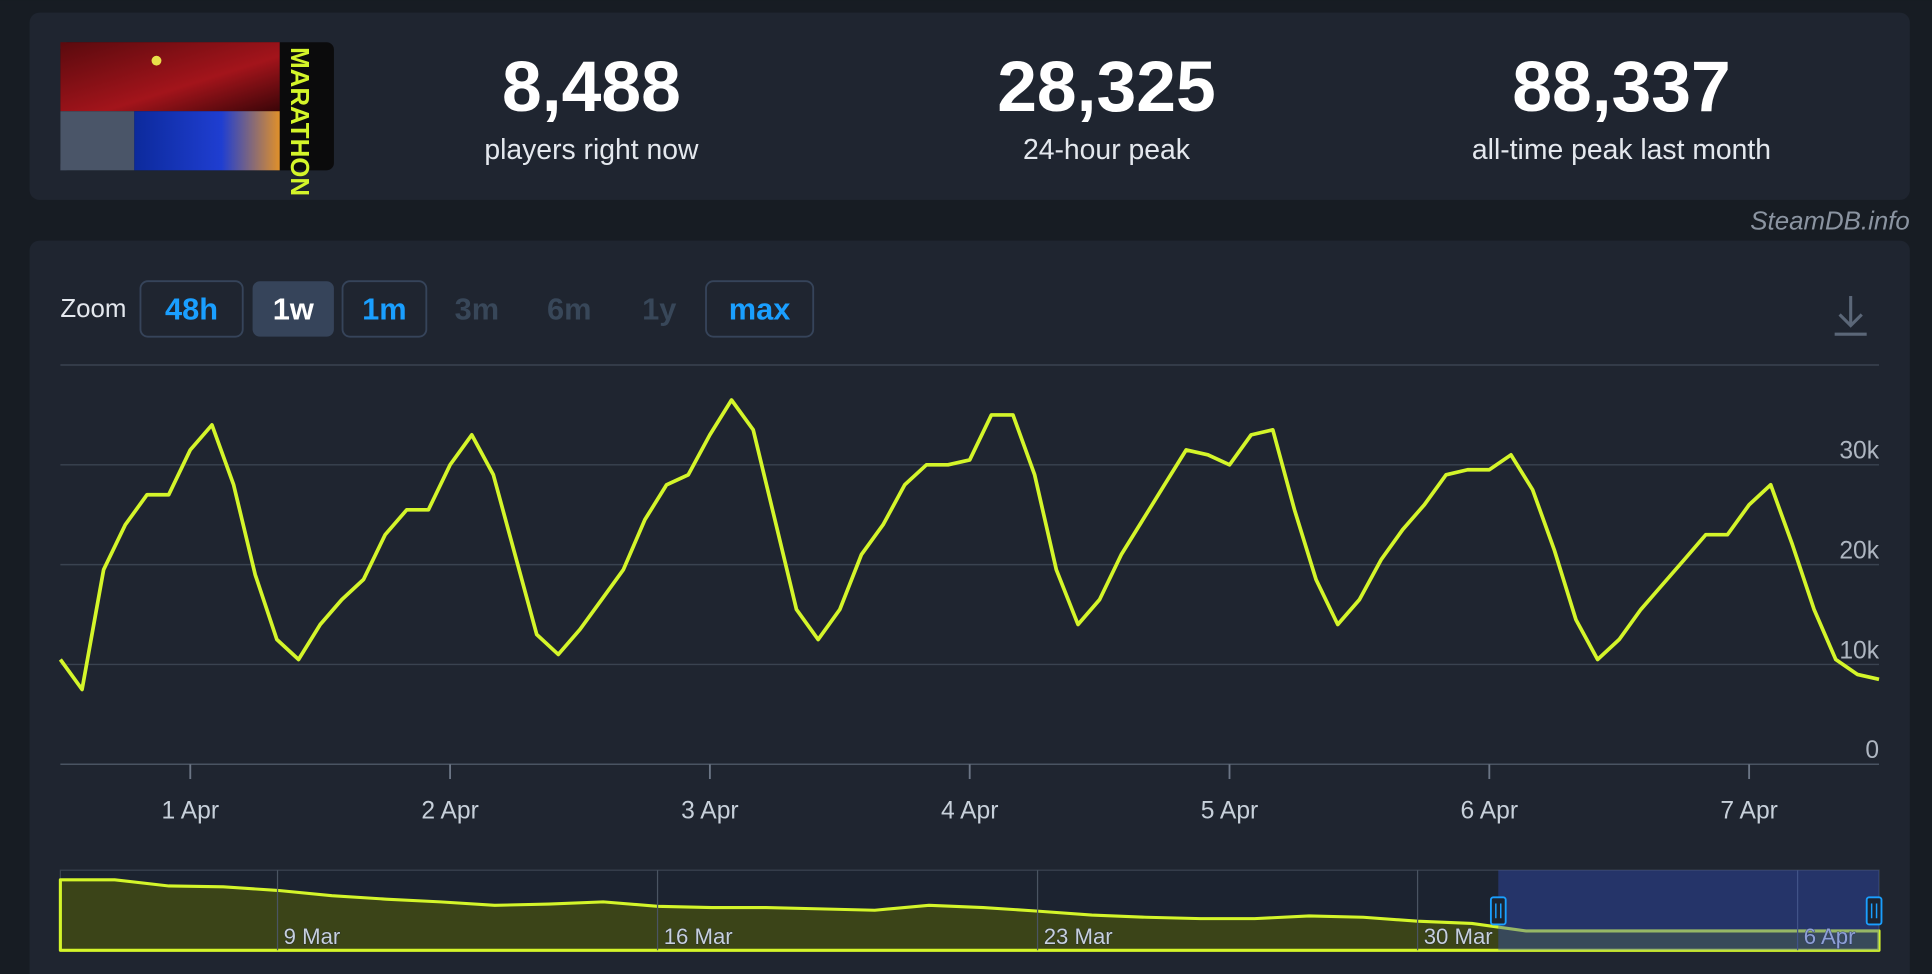 This screenshot has width=1932, height=974. I want to click on zoom-button-label: 1y, so click(659, 308).